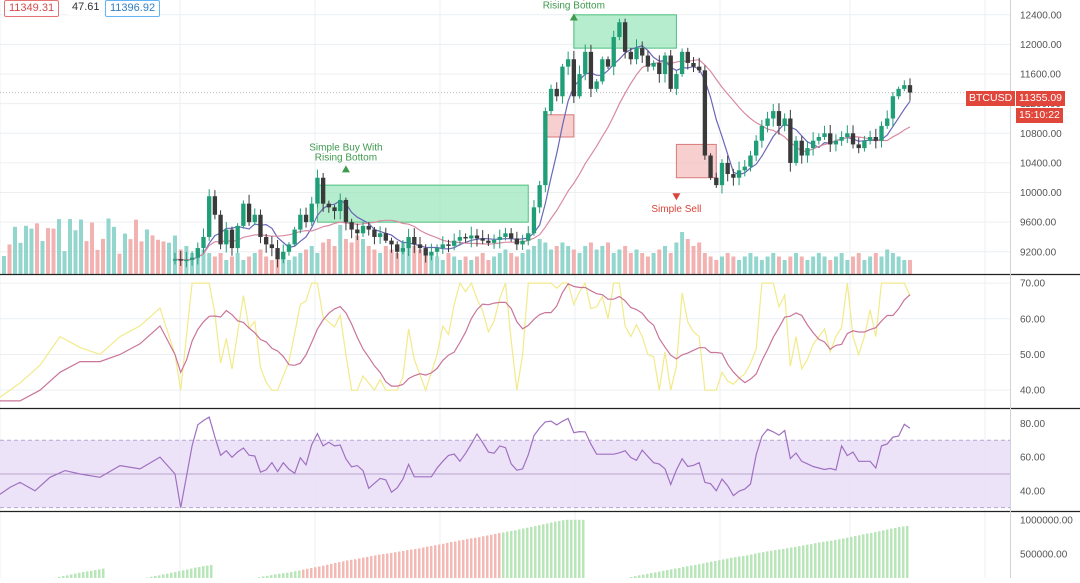 The image size is (1080, 583). What do you see at coordinates (990, 98) in the screenshot?
I see `symbol-tag: BTCUSD` at bounding box center [990, 98].